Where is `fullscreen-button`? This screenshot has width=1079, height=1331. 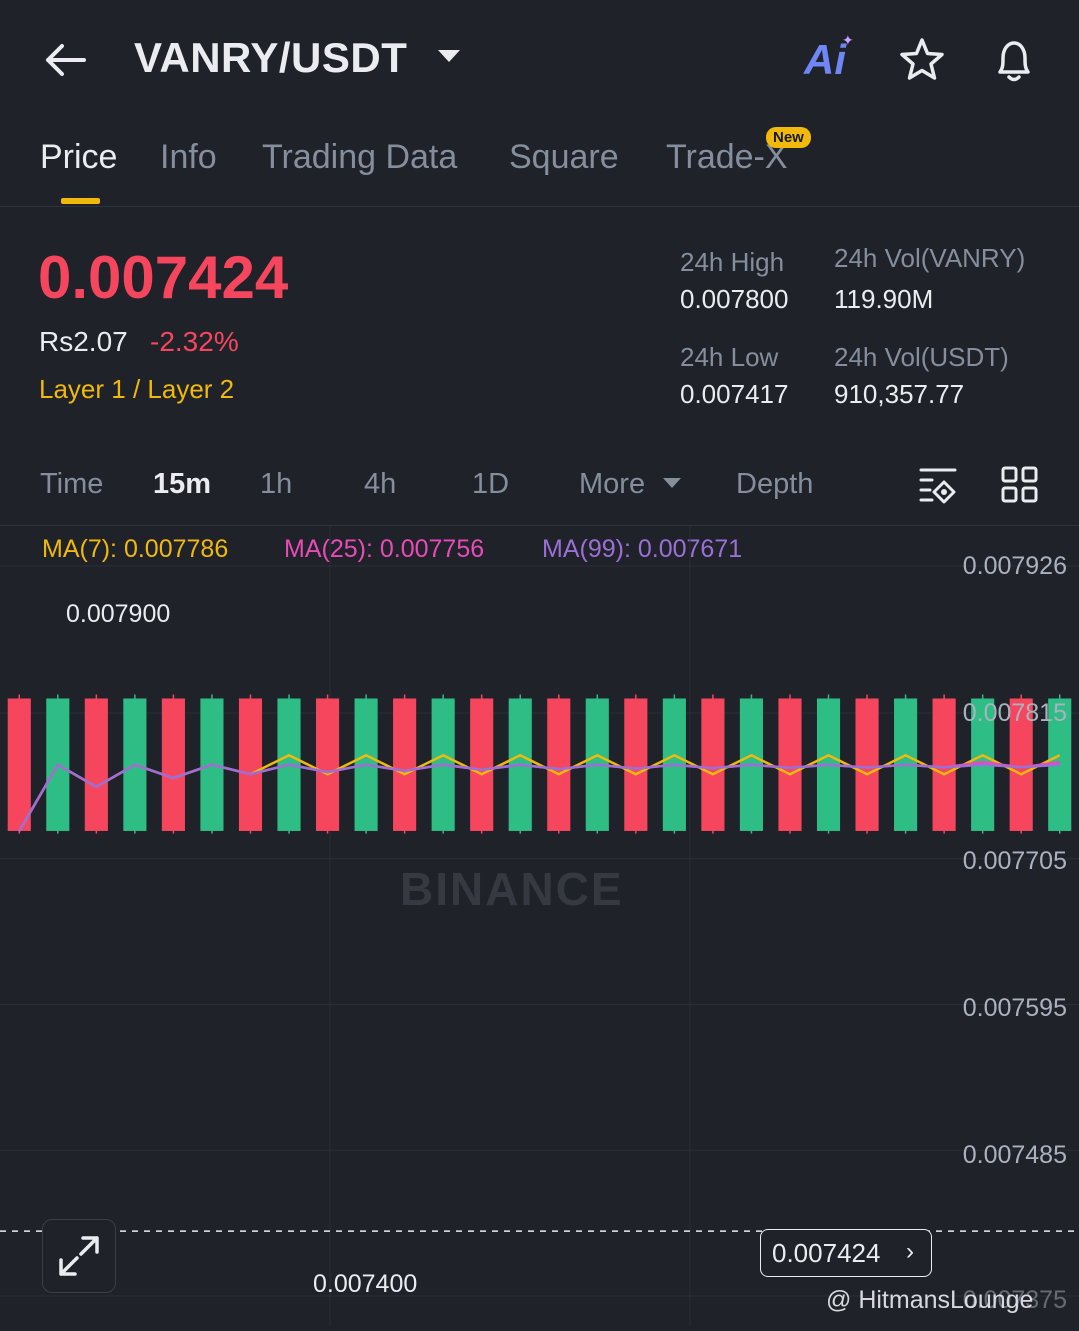
fullscreen-button is located at coordinates (79, 1256).